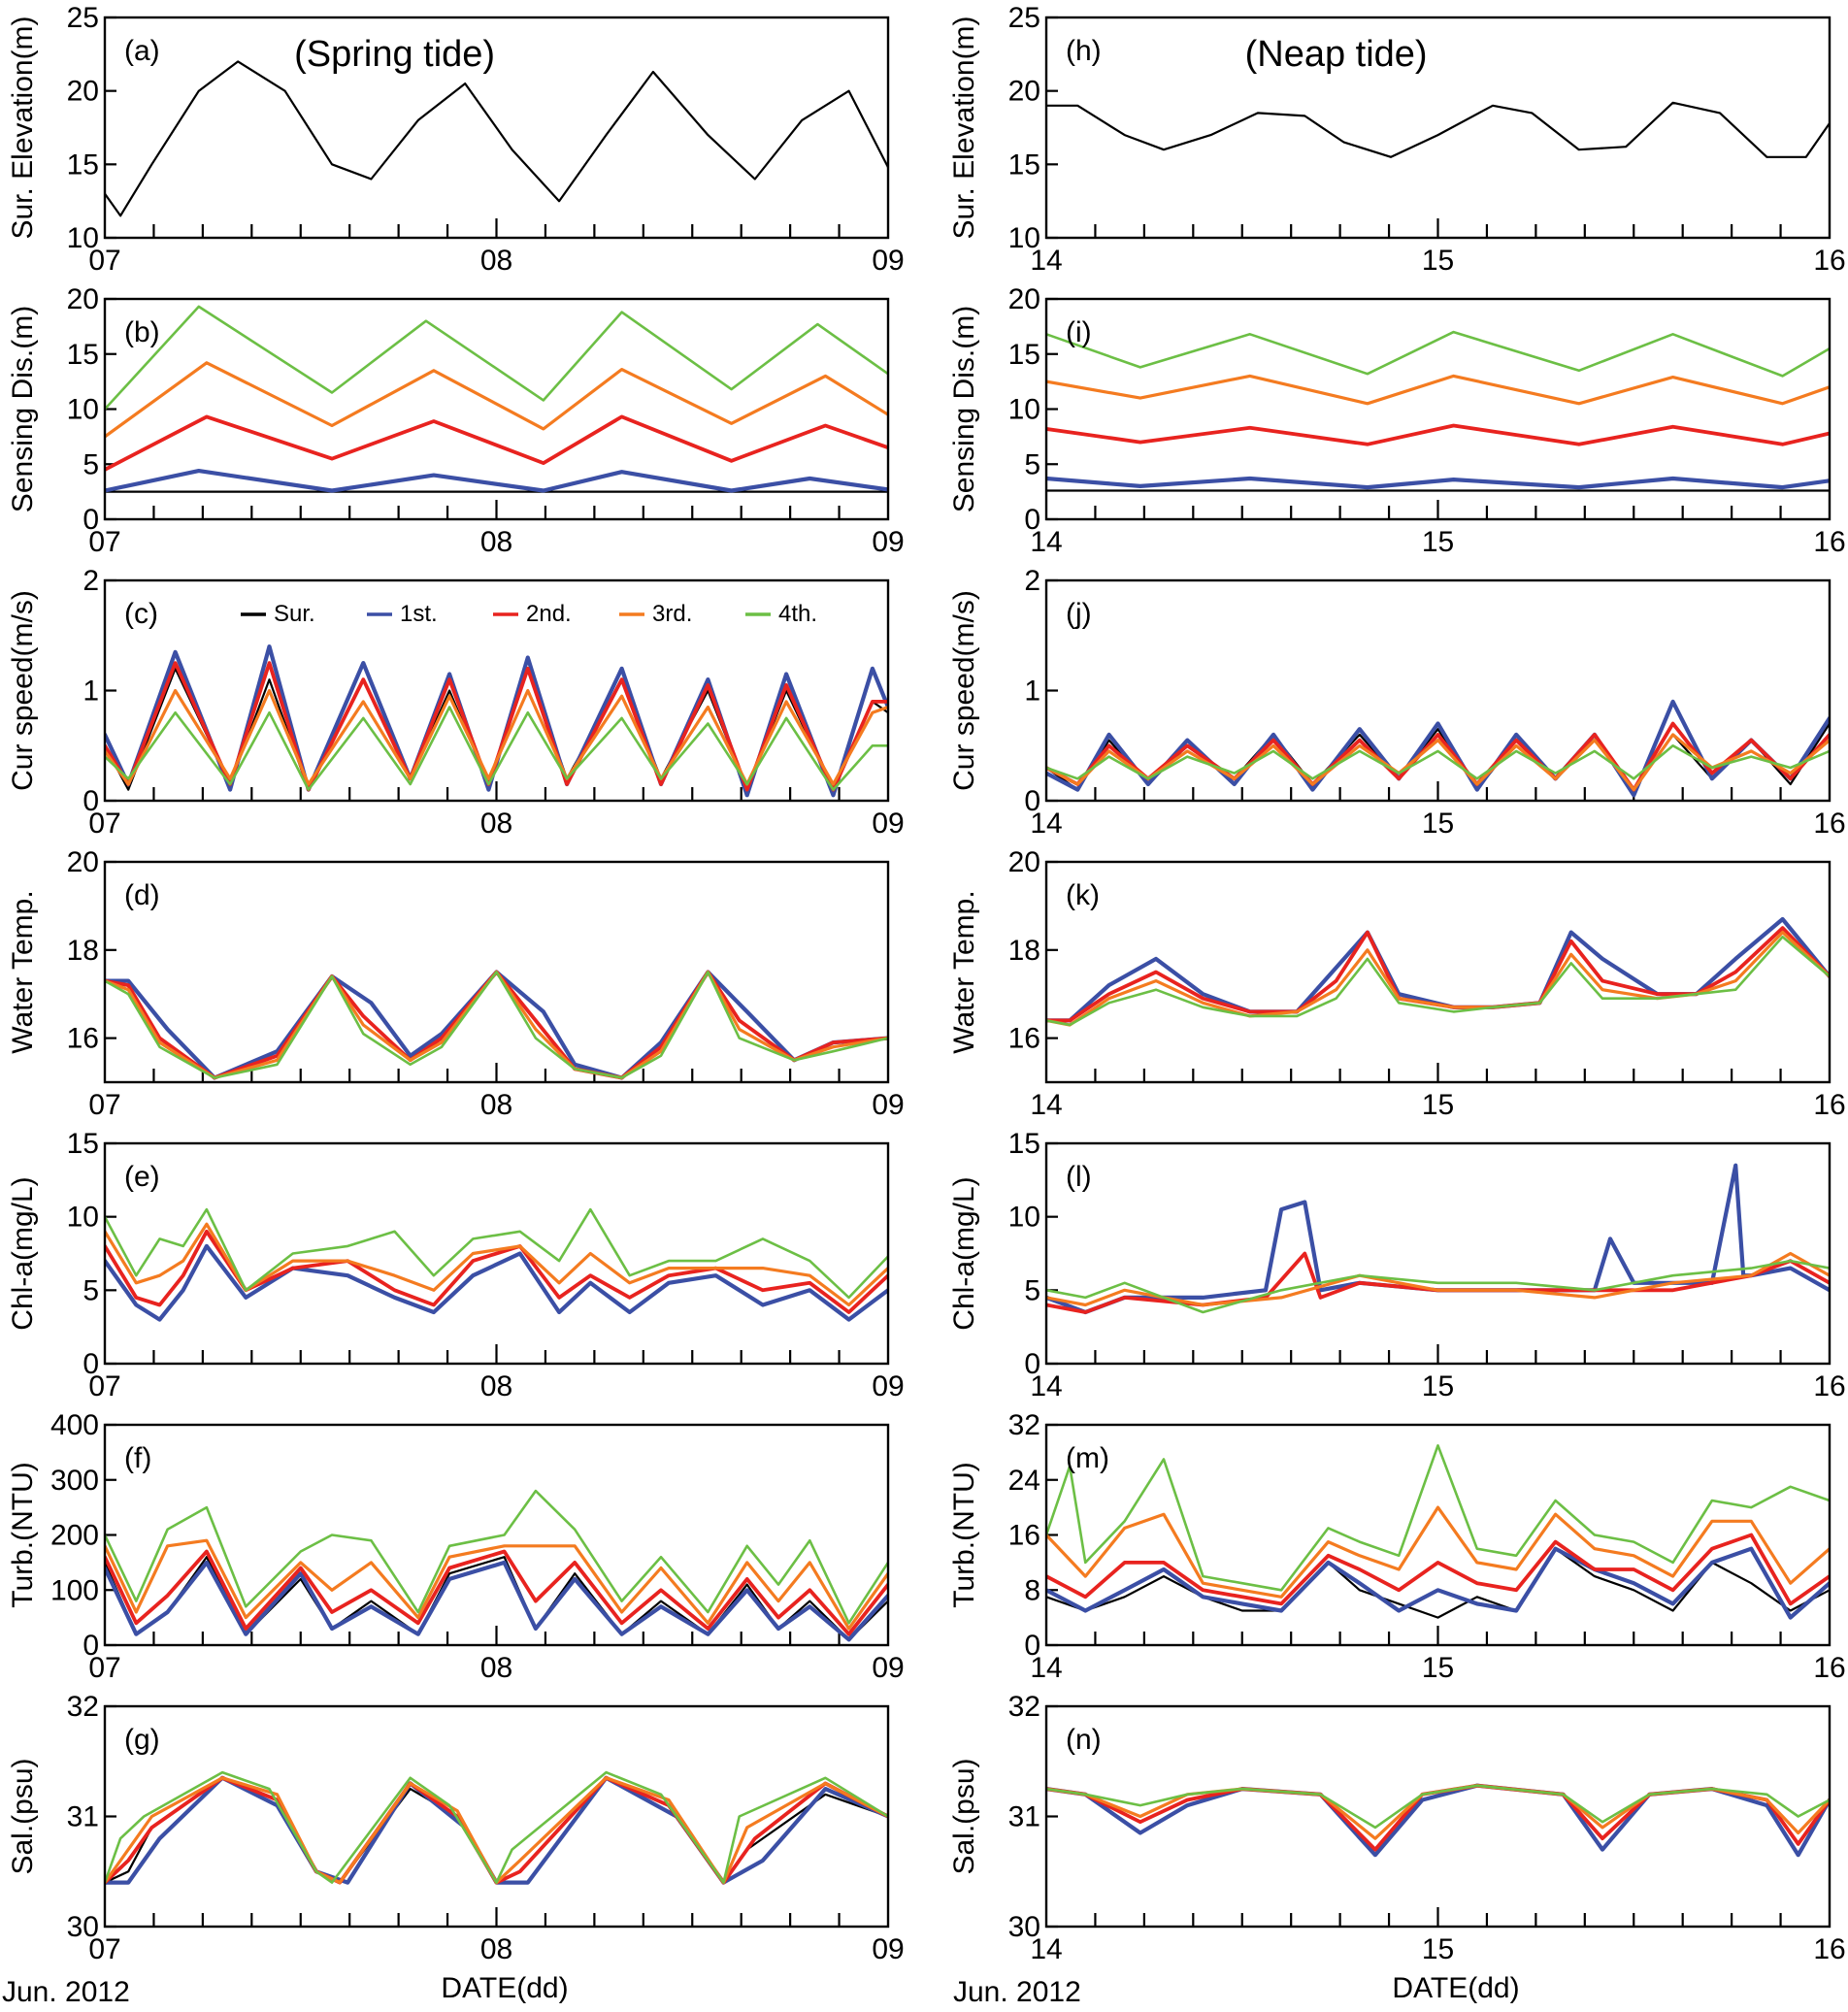 The width and height of the screenshot is (1848, 2012). I want to click on y-tick-label: 2, so click(1032, 581).